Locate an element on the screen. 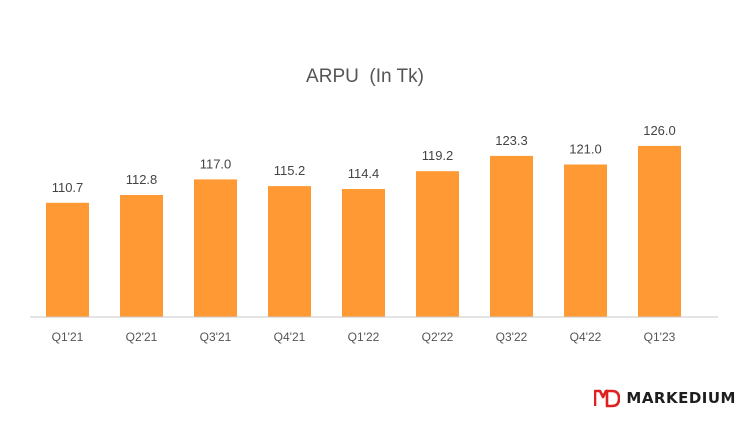 The height and width of the screenshot is (430, 750). x-tick-label-Q2'21: Q2'21 is located at coordinates (142, 337).